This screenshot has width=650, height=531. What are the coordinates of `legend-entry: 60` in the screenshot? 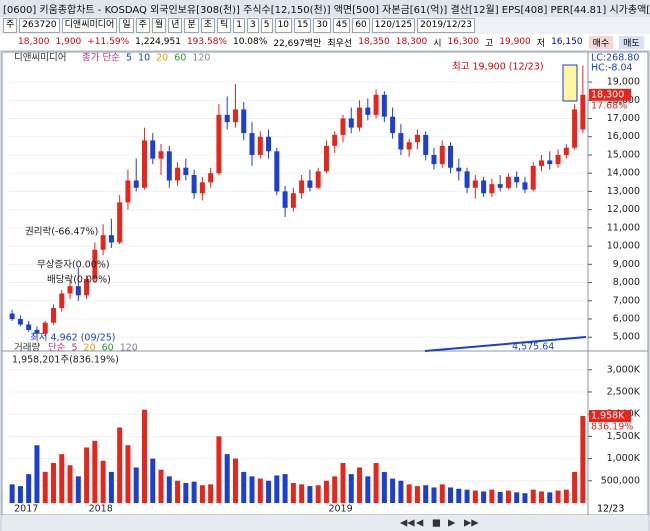 It's located at (180, 58).